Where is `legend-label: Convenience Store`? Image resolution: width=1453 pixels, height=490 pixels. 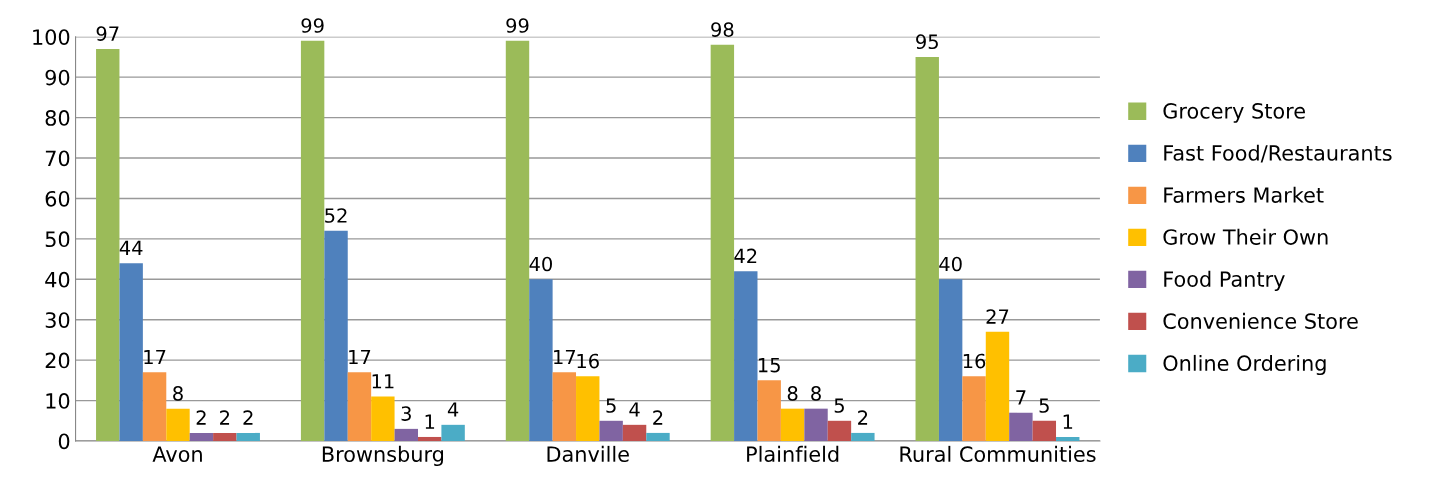
legend-label: Convenience Store is located at coordinates (1260, 320).